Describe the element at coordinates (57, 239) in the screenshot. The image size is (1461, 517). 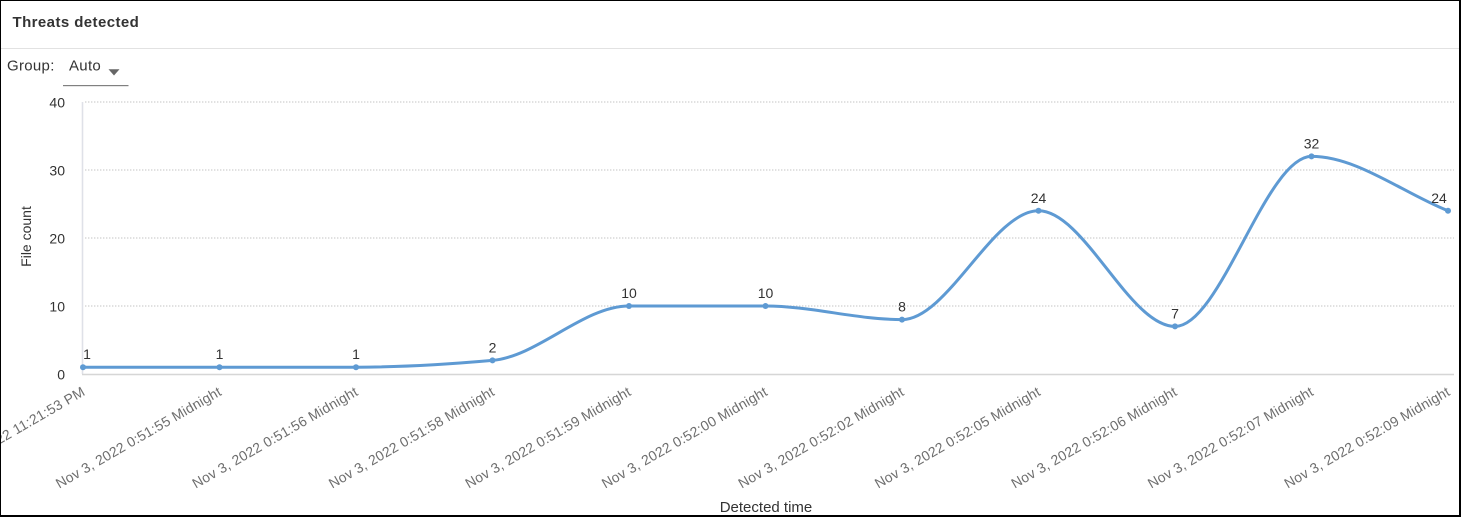
I see `svg-text: 20` at that location.